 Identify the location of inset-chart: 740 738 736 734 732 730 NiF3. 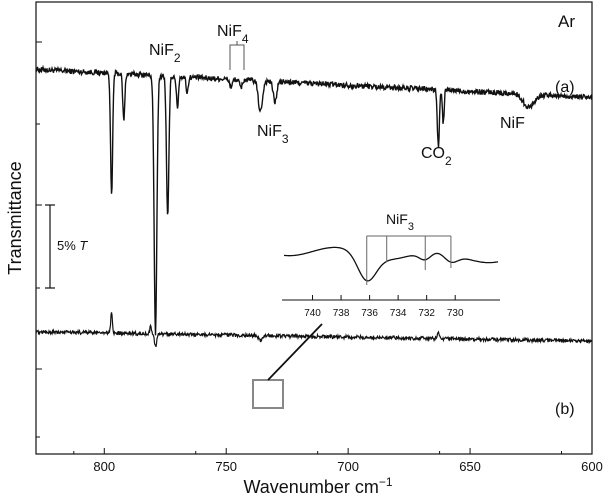
(391, 265).